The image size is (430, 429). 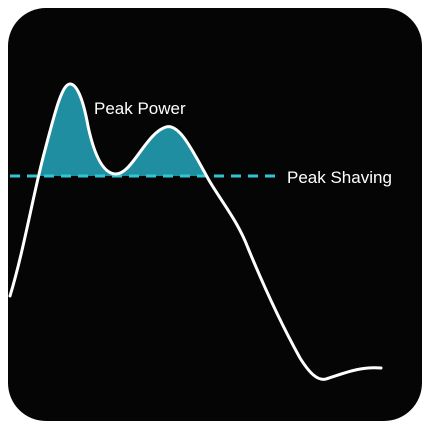 What do you see at coordinates (107, 130) in the screenshot?
I see `peak-power-area` at bounding box center [107, 130].